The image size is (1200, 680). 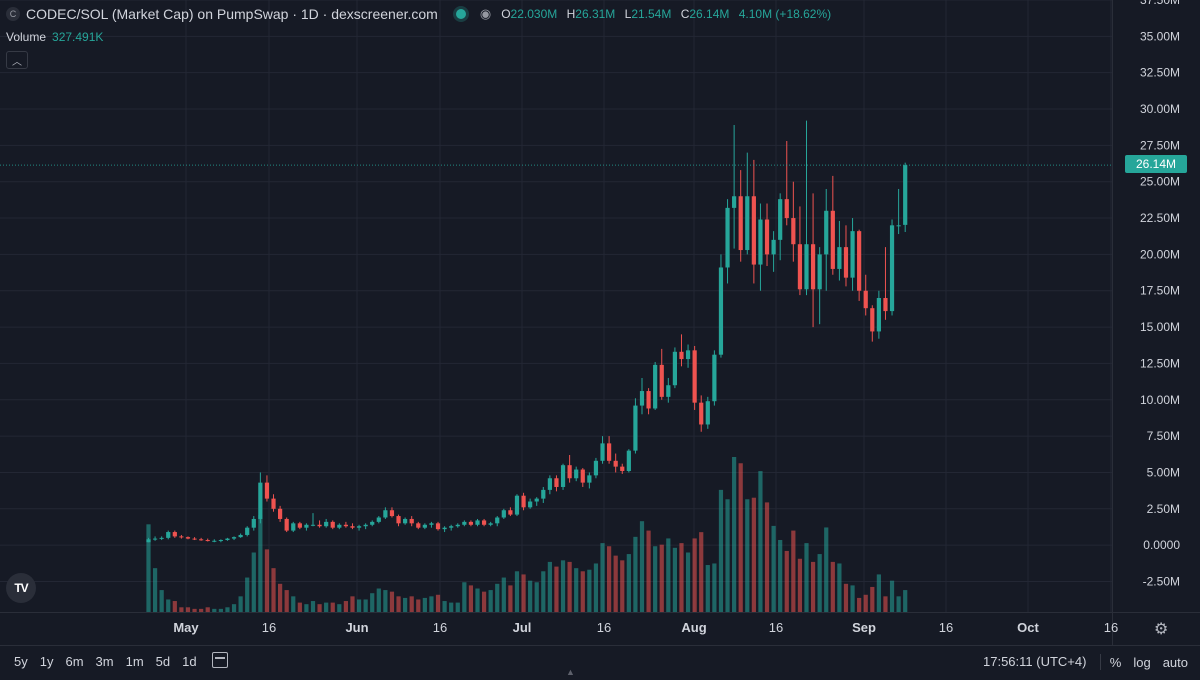 What do you see at coordinates (54, 37) in the screenshot?
I see `volume-legend: Volume 327.491K` at bounding box center [54, 37].